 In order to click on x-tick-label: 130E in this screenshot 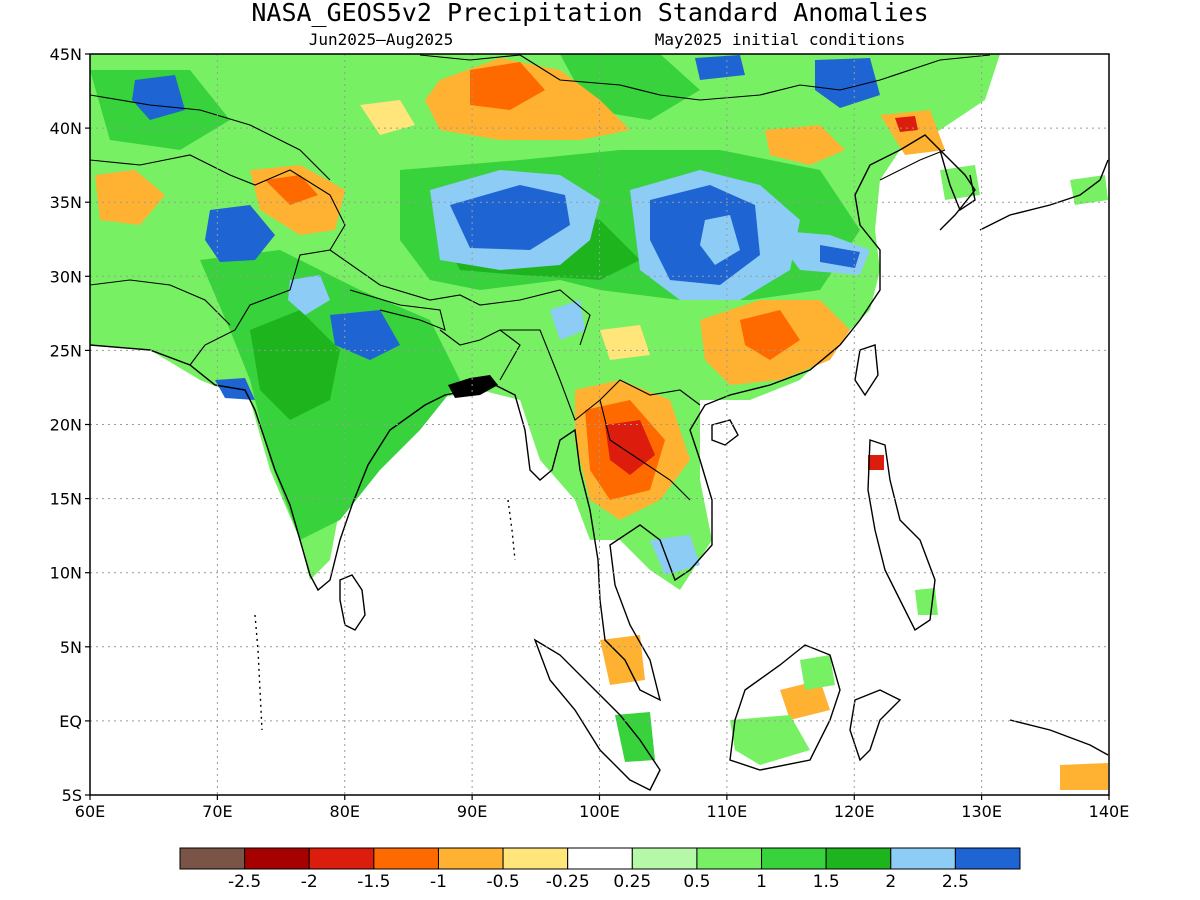, I will do `click(981, 811)`.